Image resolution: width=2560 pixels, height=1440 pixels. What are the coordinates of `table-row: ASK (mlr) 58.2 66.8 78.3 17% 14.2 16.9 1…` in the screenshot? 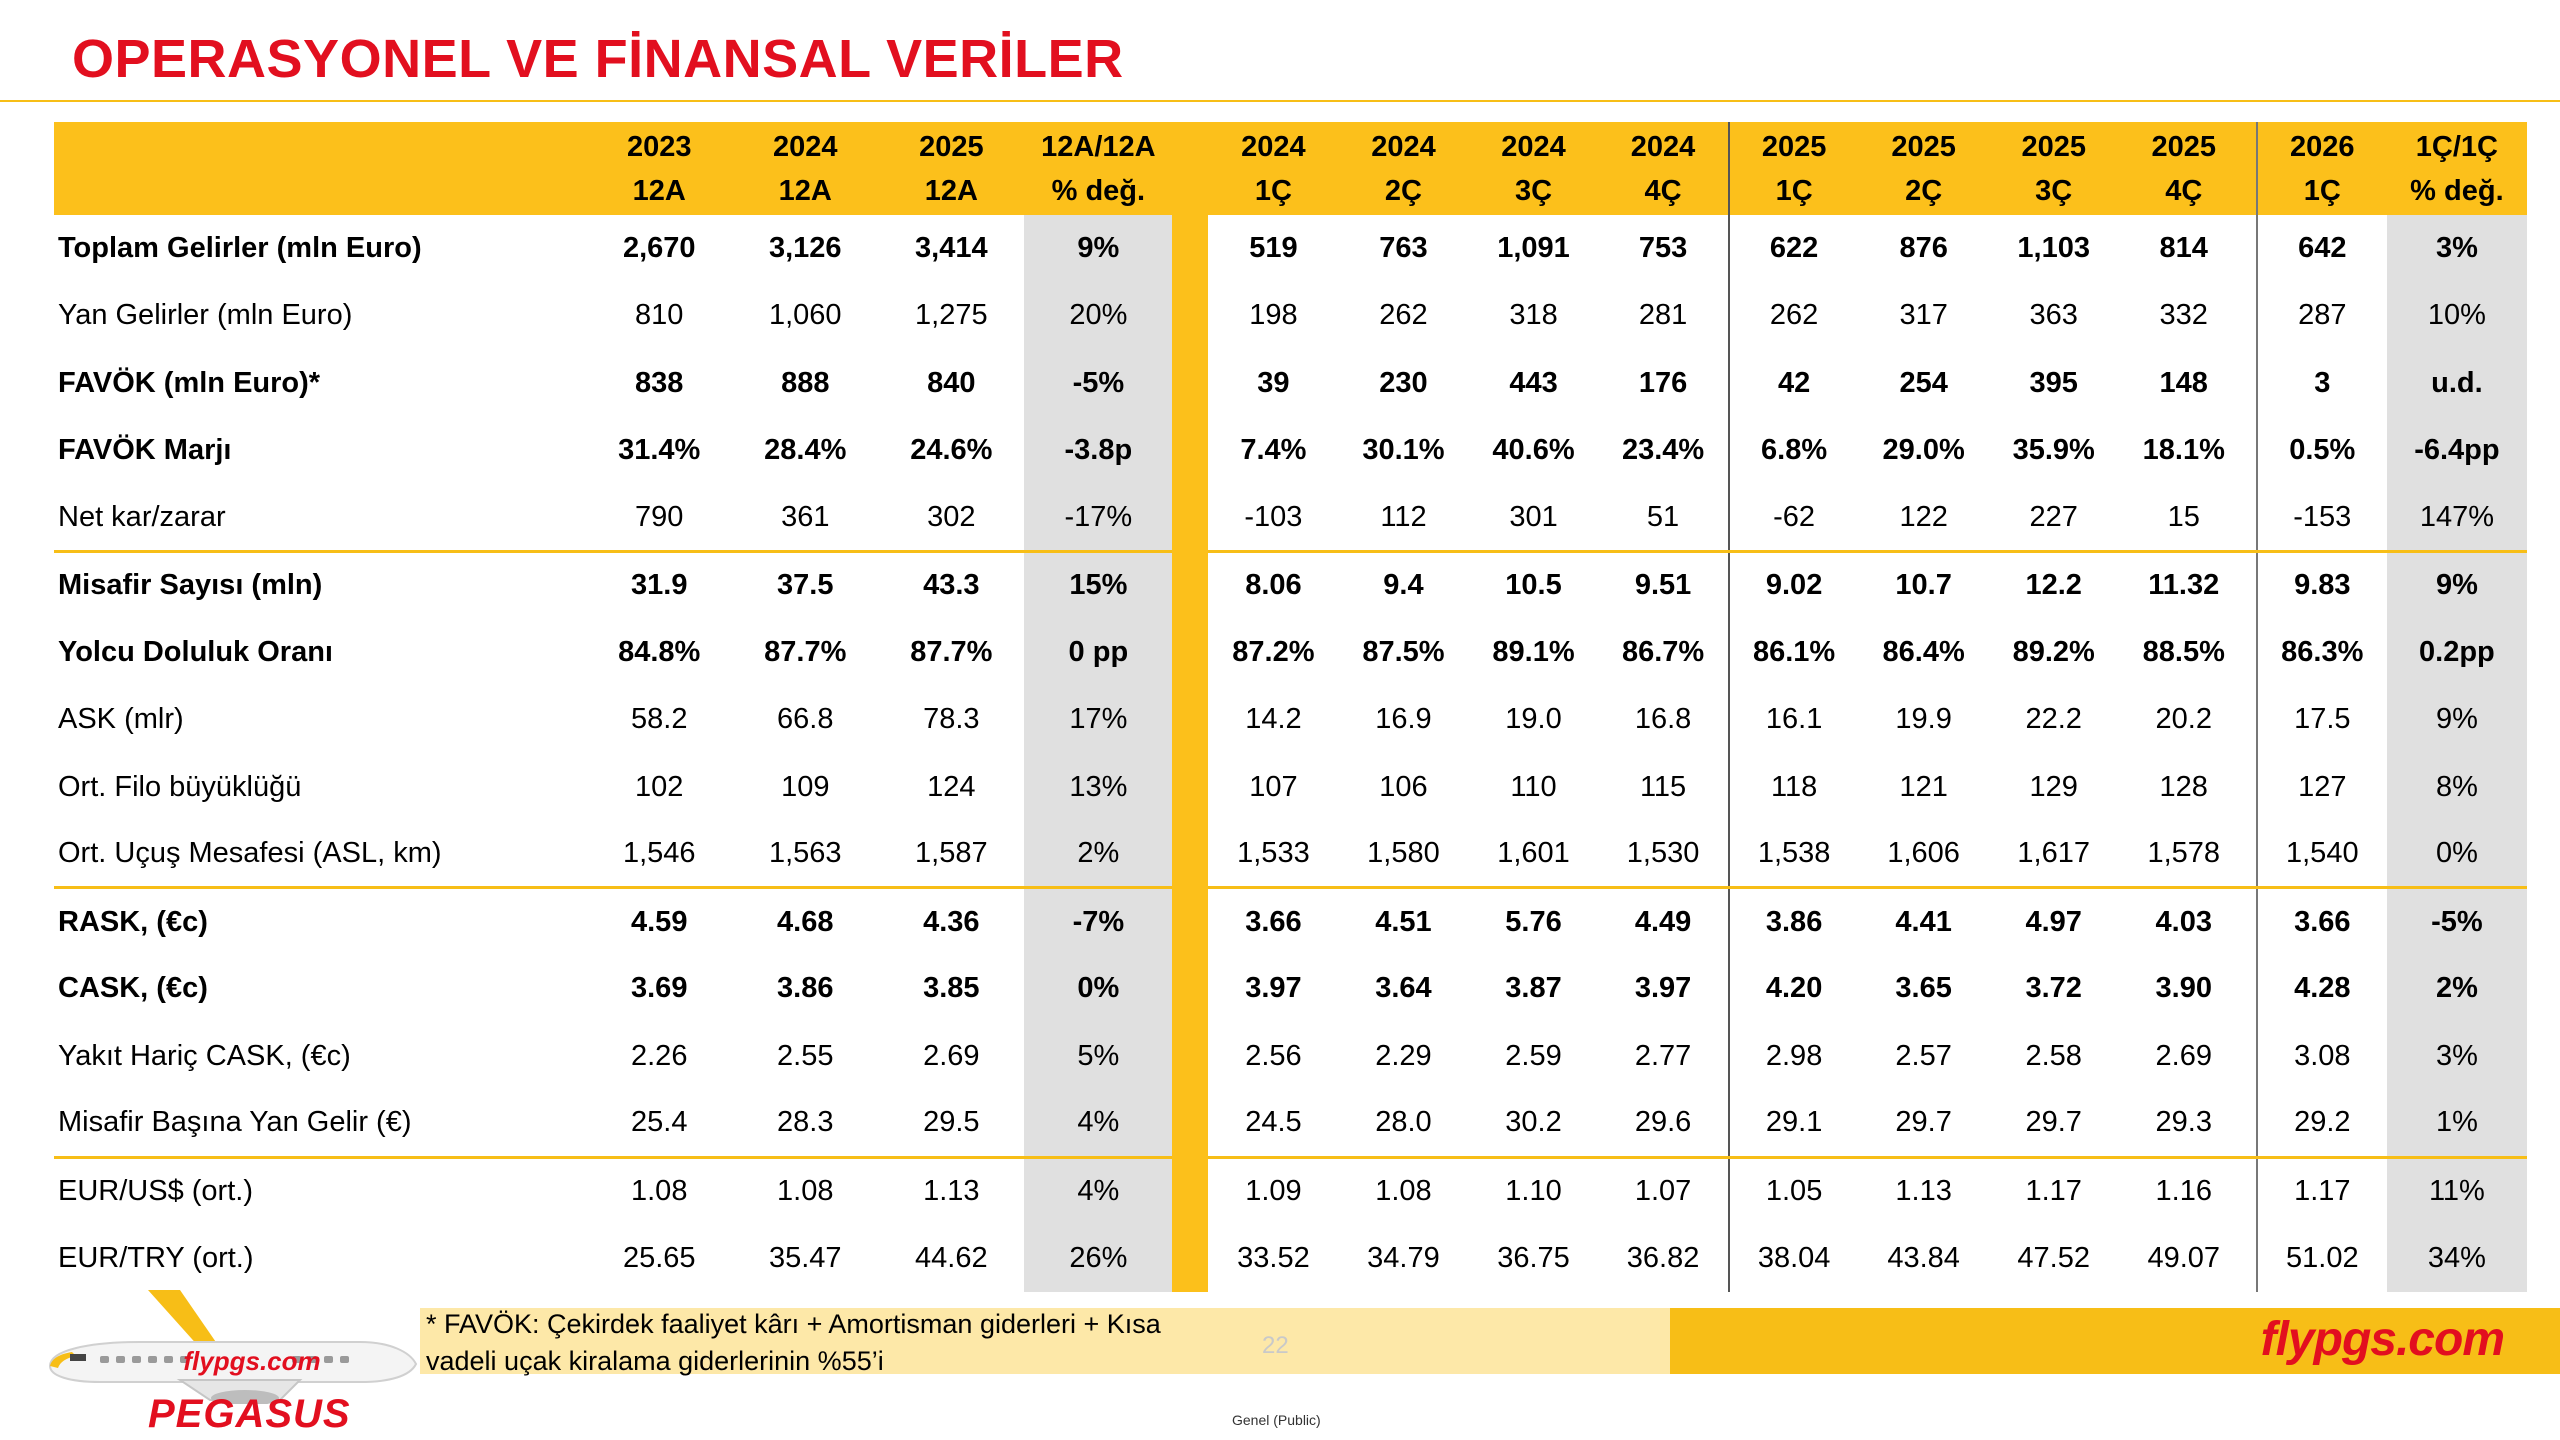 It's located at (1290, 720).